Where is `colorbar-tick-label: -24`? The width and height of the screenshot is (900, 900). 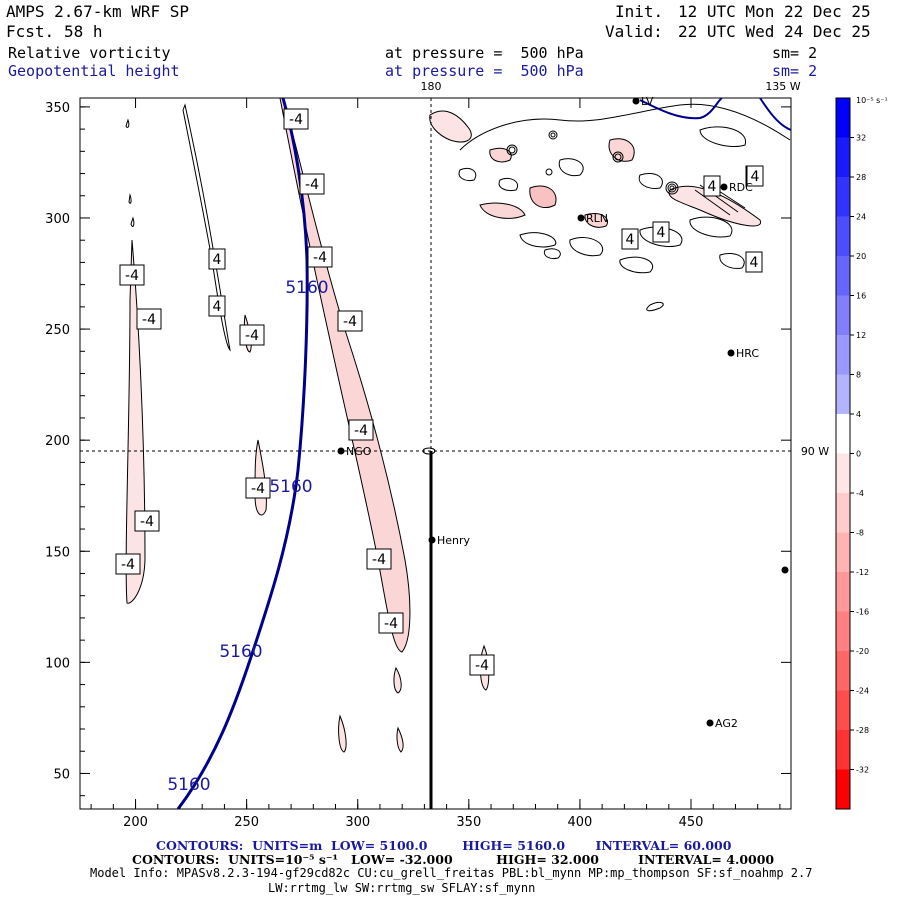 colorbar-tick-label: -24 is located at coordinates (862, 691).